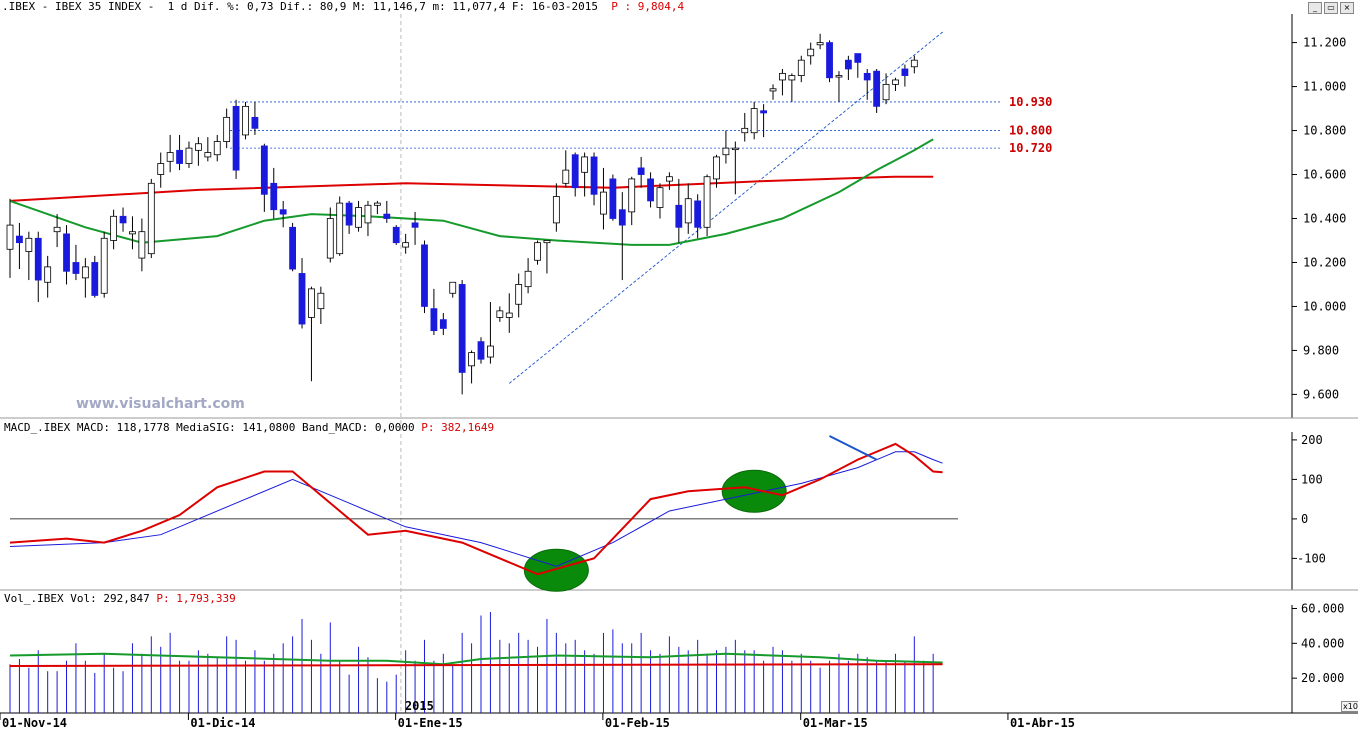 The width and height of the screenshot is (1358, 737). I want to click on price-tick-label: 10.000, so click(1324, 306).